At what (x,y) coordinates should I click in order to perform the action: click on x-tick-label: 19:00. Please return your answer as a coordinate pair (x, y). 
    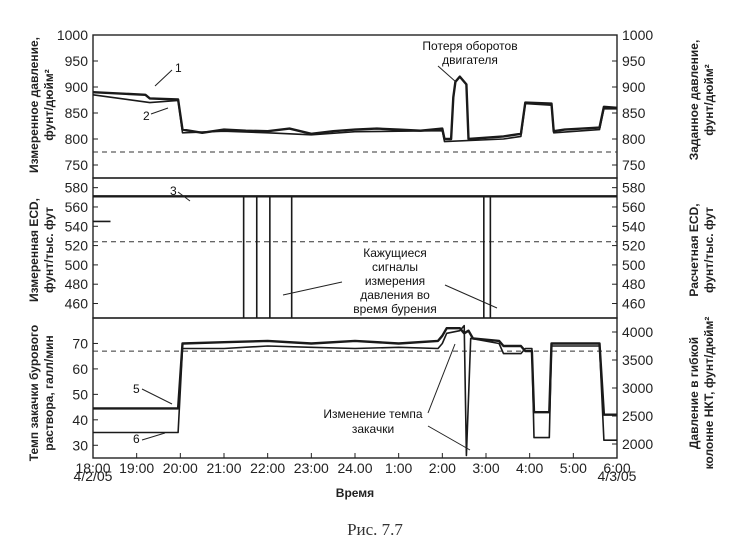
    Looking at the image, I should click on (136, 468).